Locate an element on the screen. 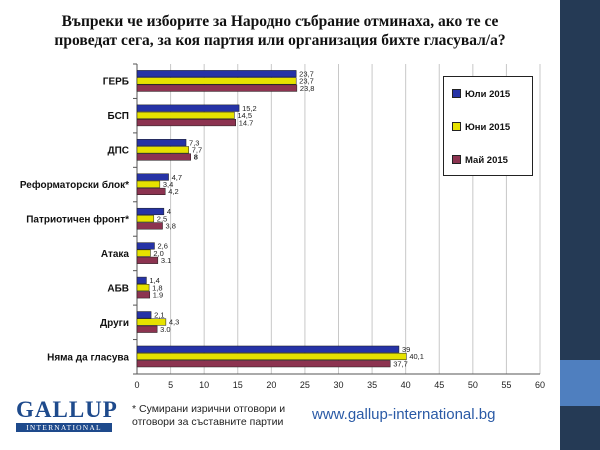 This screenshot has width=600, height=450. legend-label-may: Май 2015 is located at coordinates (486, 160).